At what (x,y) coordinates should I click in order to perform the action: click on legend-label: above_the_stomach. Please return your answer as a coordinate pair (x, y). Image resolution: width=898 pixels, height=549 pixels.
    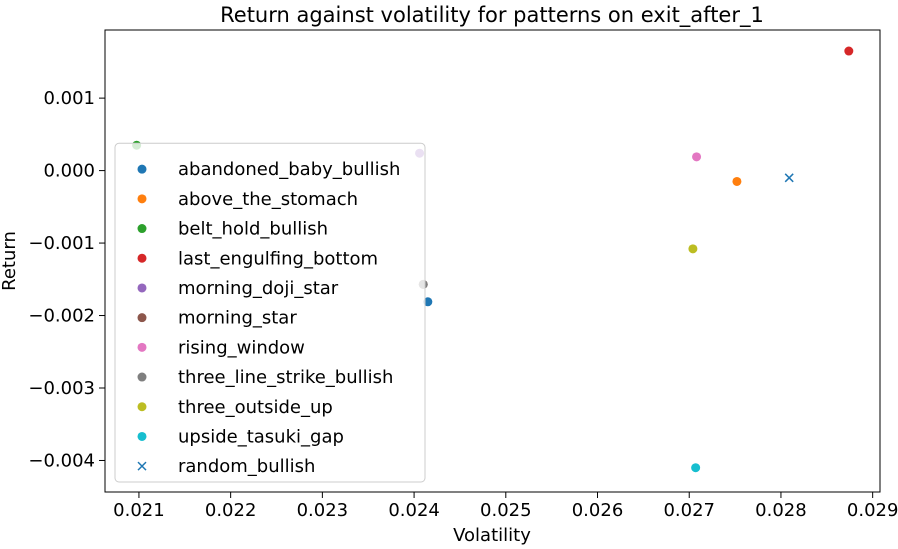
    Looking at the image, I should click on (268, 199).